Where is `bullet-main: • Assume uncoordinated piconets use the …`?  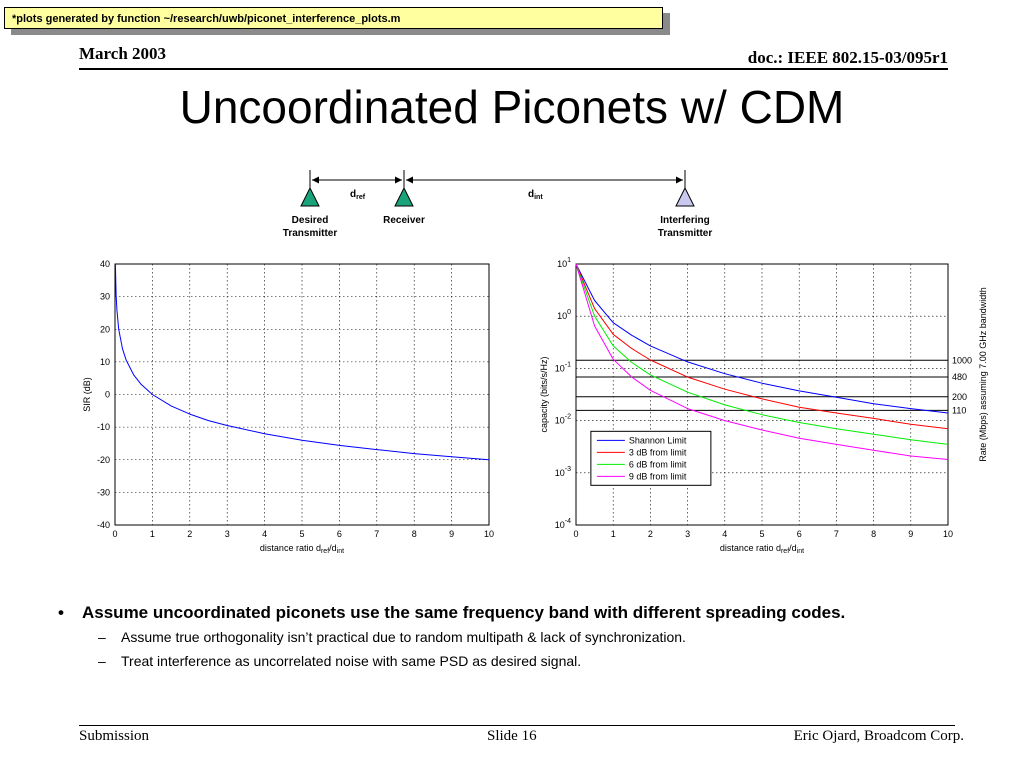 bullet-main: • Assume uncoordinated piconets use the … is located at coordinates (498, 612).